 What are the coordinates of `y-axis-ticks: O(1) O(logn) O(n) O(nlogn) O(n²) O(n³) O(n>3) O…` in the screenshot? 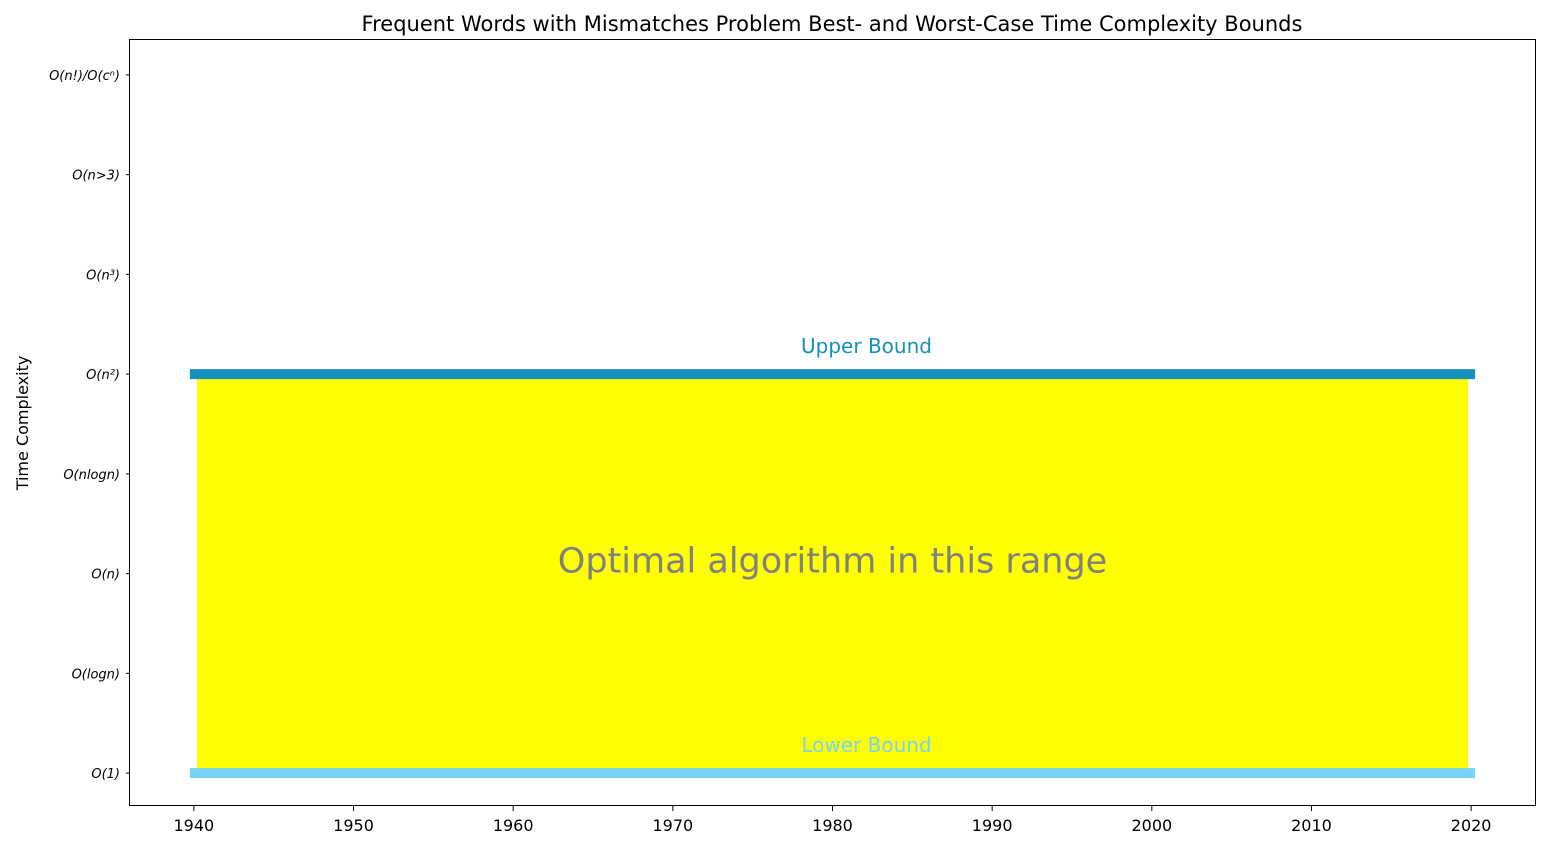 It's located at (89, 425).